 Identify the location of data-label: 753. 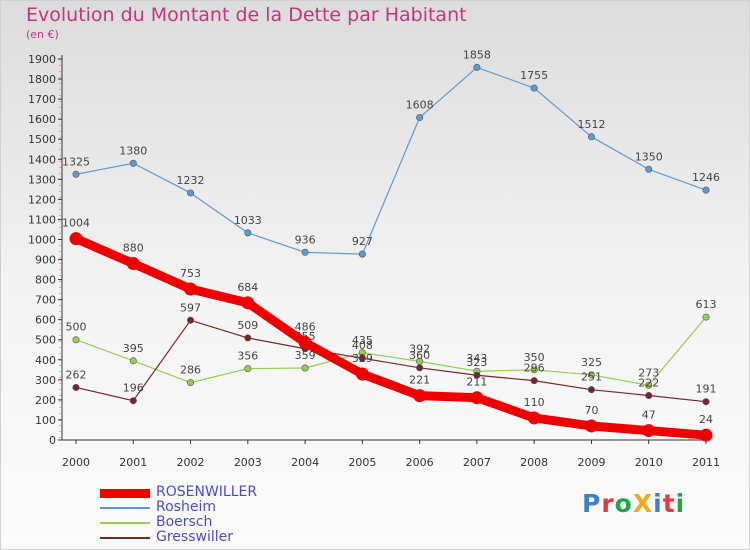
(190, 273).